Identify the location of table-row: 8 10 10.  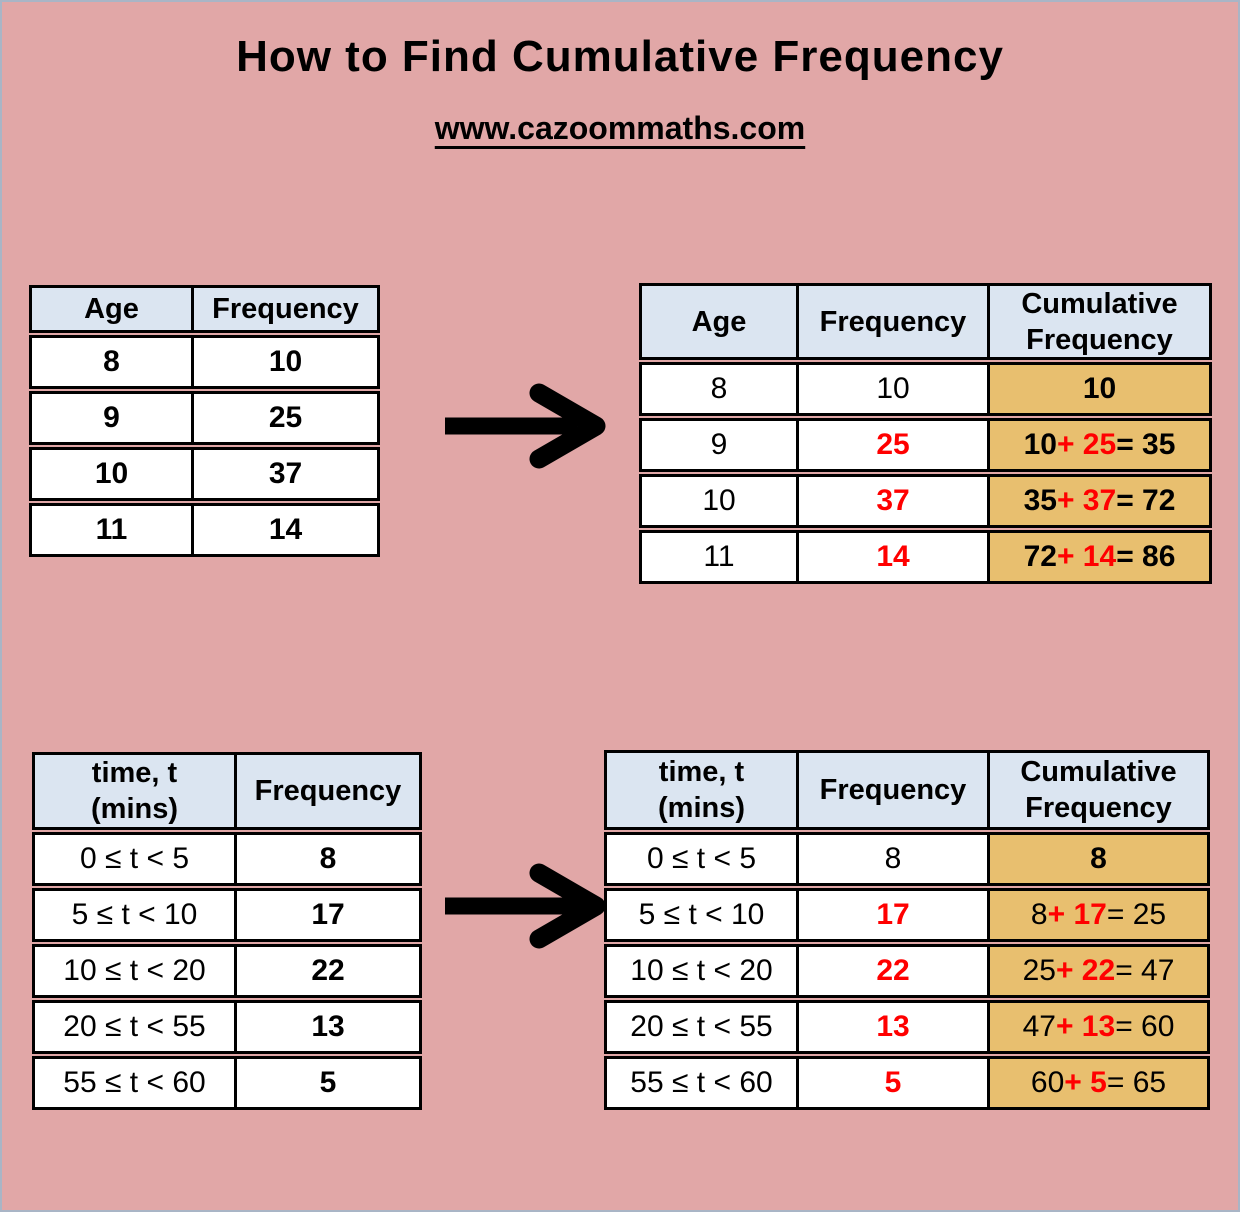
(925, 389).